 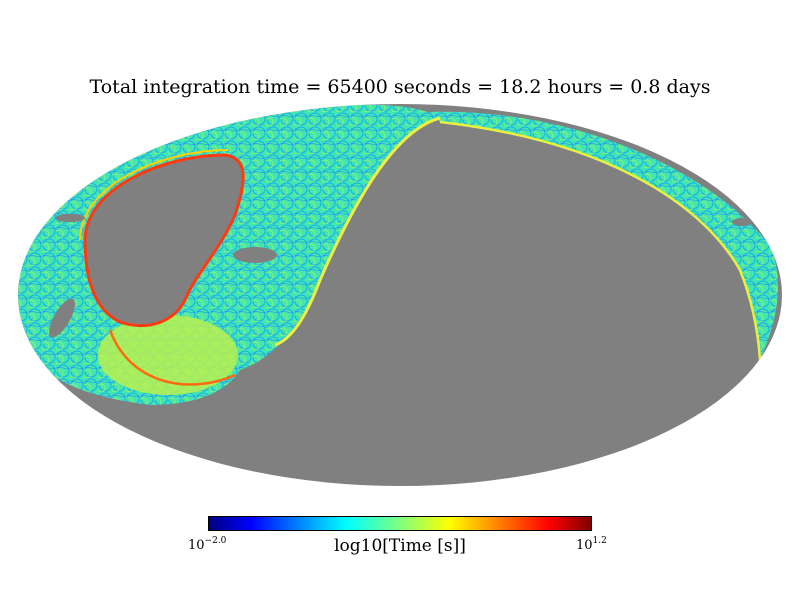 I want to click on blob-edge-hot, so click(x=172, y=357).